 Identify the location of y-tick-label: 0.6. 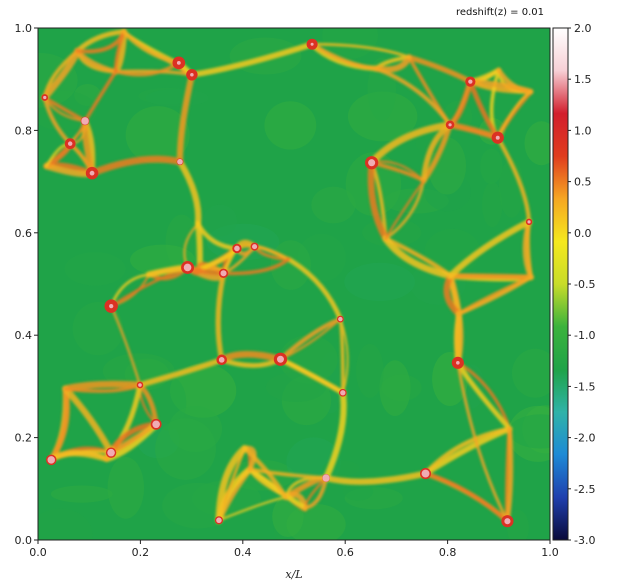
(24, 233).